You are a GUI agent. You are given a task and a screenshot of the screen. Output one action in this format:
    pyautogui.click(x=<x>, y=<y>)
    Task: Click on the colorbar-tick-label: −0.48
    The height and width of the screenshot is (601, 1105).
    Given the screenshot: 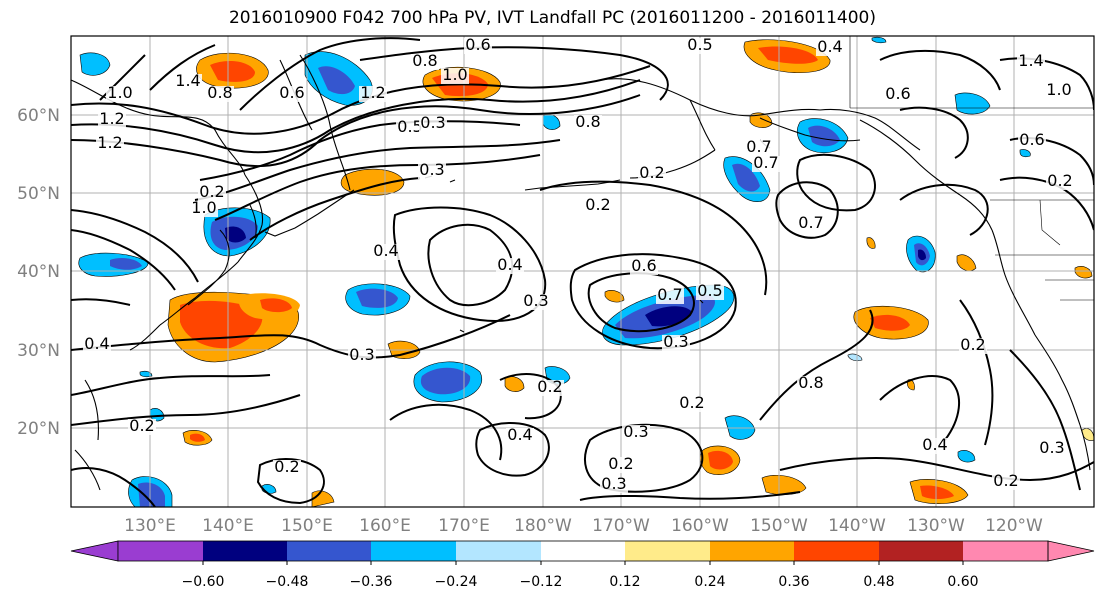 What is the action you would take?
    pyautogui.click(x=287, y=582)
    